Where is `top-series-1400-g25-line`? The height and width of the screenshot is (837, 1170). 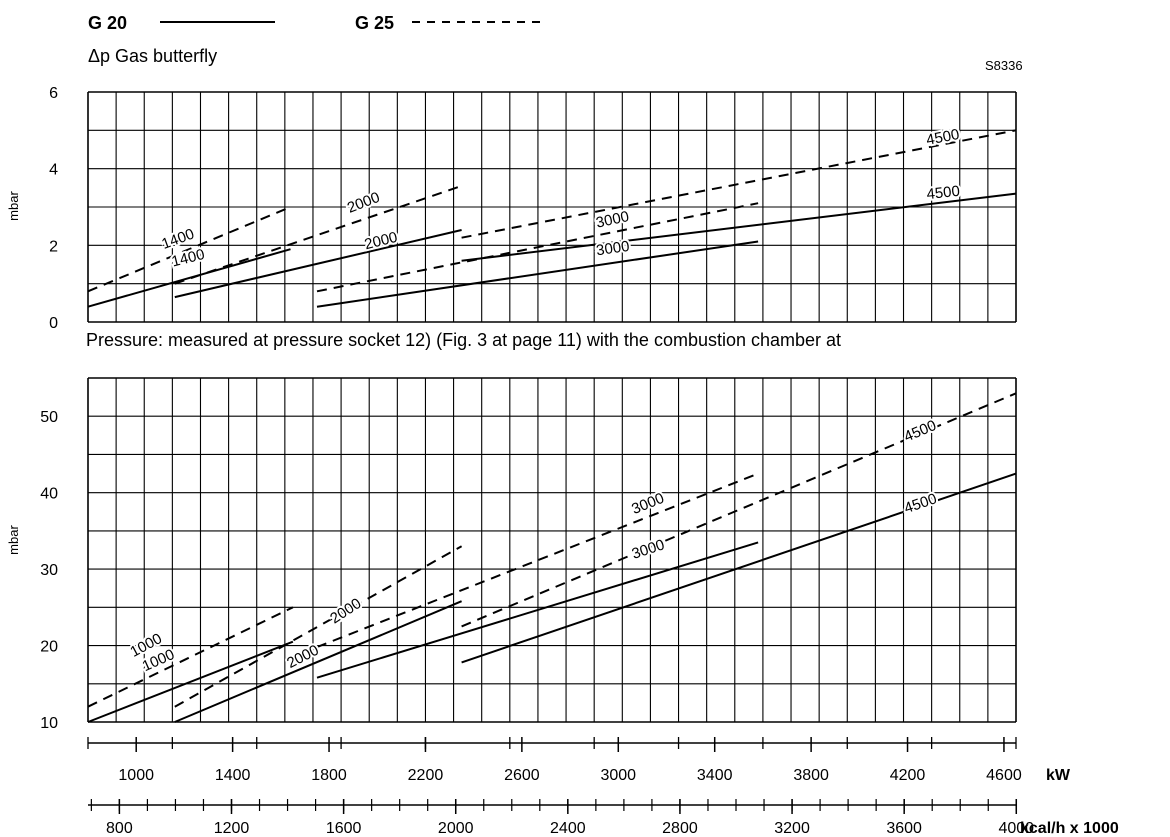 top-series-1400-g25-line is located at coordinates (189, 249).